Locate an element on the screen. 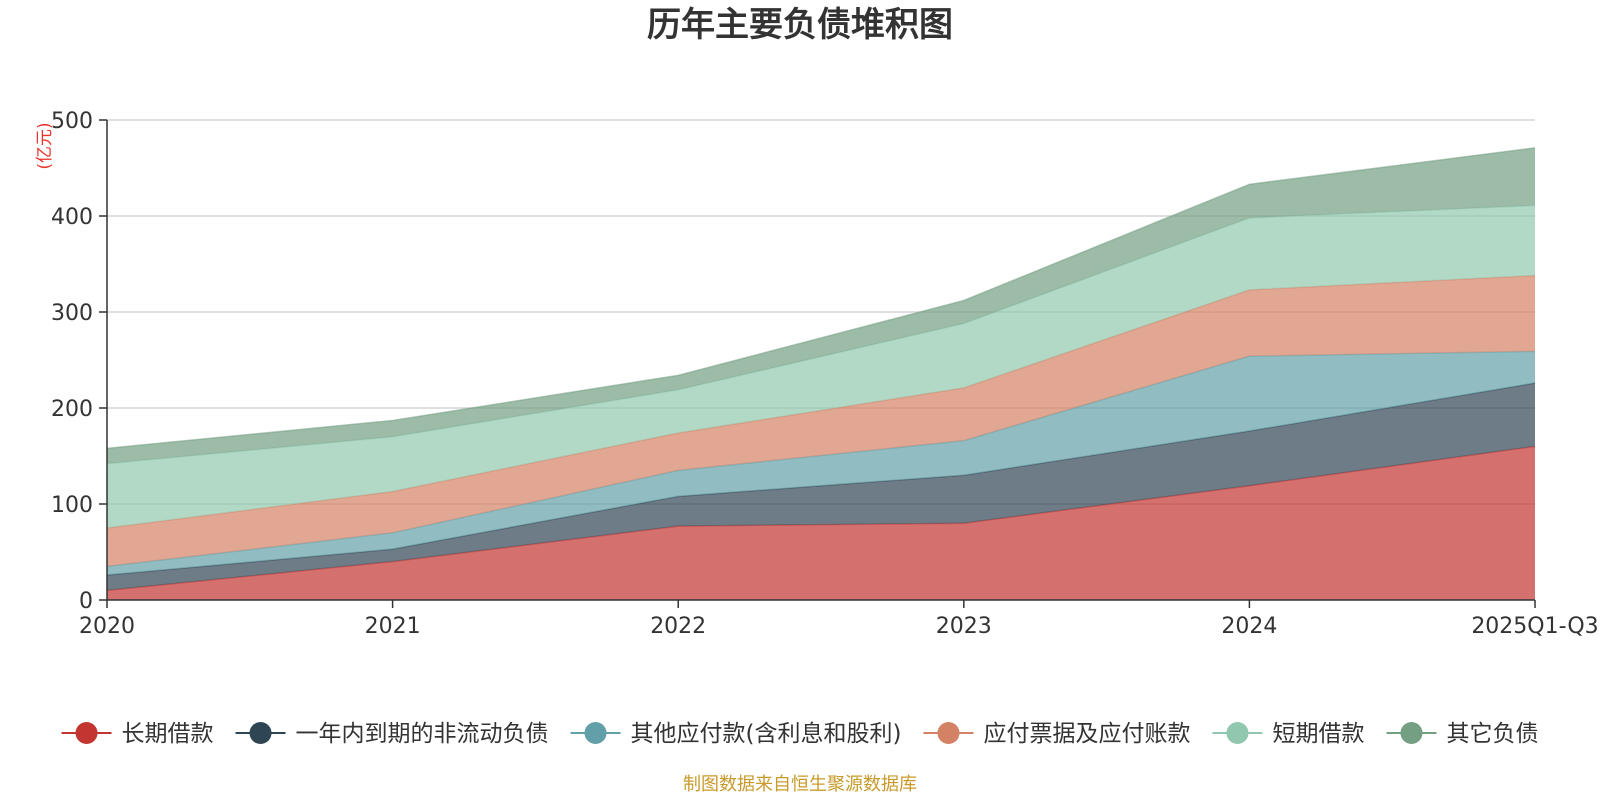 This screenshot has height=800, width=1600. x-tick-label-5: 2025Q1-Q3 is located at coordinates (1534, 626).